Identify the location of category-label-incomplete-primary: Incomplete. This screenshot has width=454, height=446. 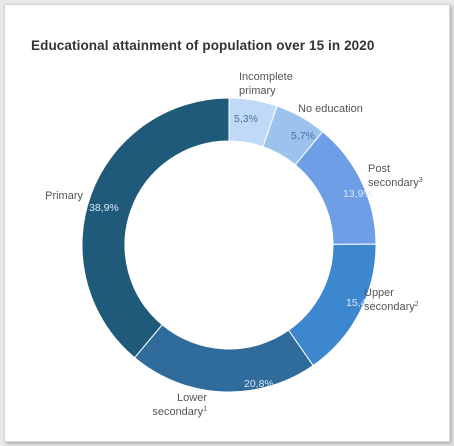
(266, 77).